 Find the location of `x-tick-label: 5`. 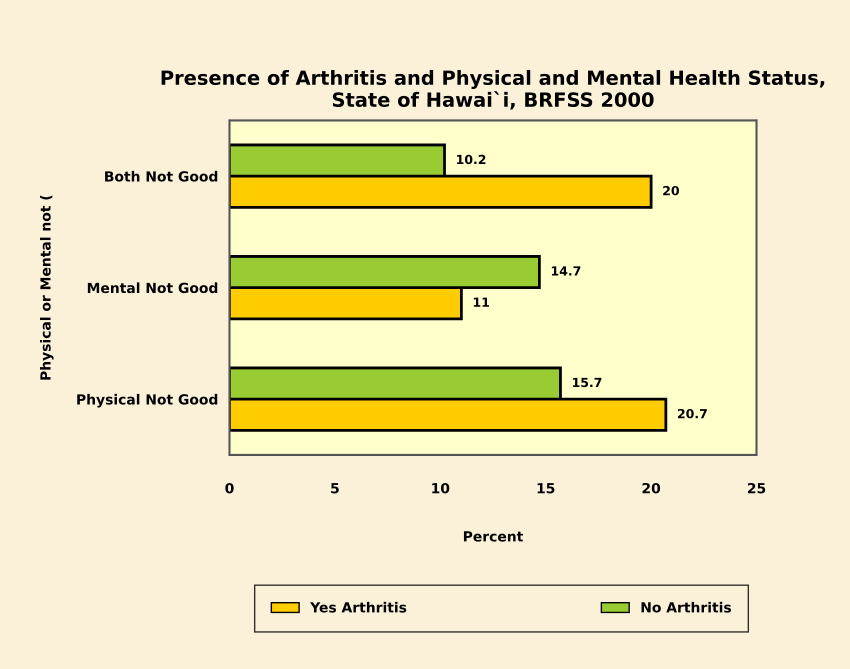

x-tick-label: 5 is located at coordinates (335, 488).